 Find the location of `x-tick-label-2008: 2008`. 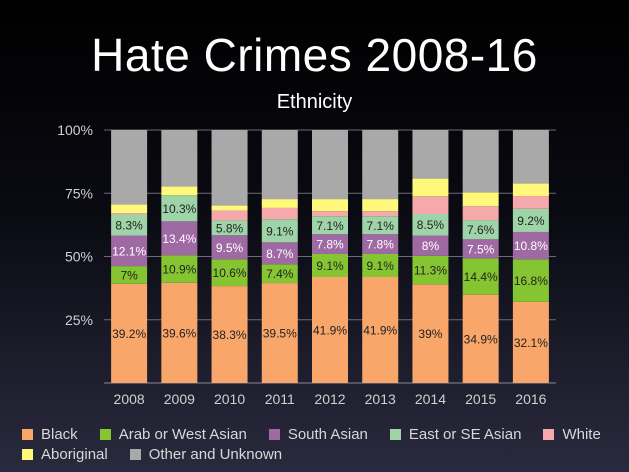

x-tick-label-2008: 2008 is located at coordinates (129, 399).